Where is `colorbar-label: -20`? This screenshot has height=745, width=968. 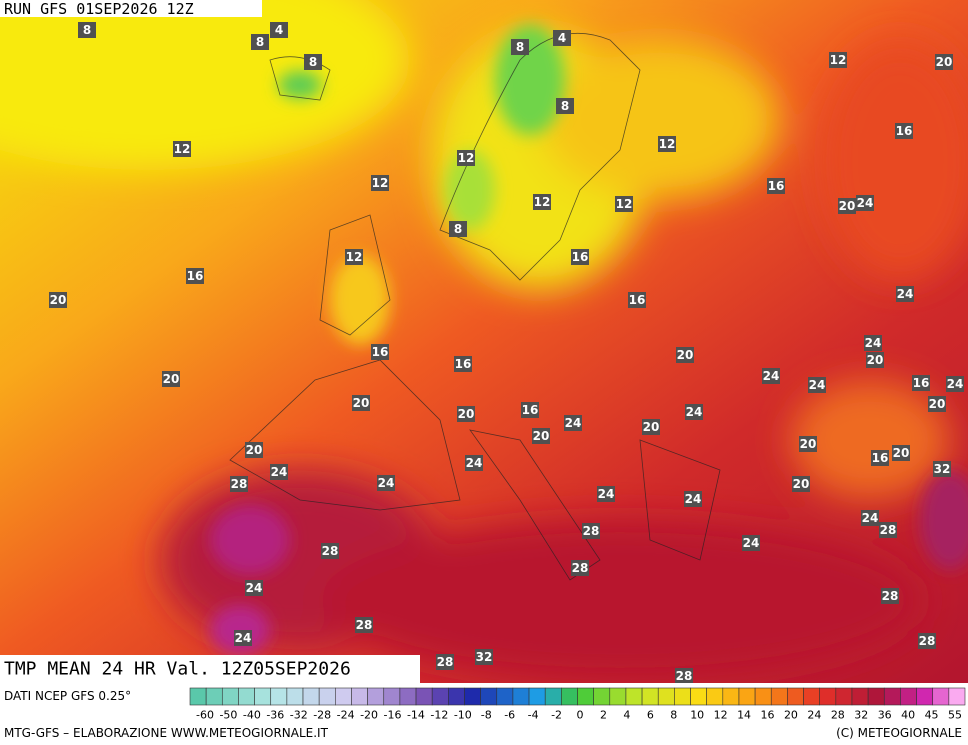
colorbar-label: -20 is located at coordinates (369, 715).